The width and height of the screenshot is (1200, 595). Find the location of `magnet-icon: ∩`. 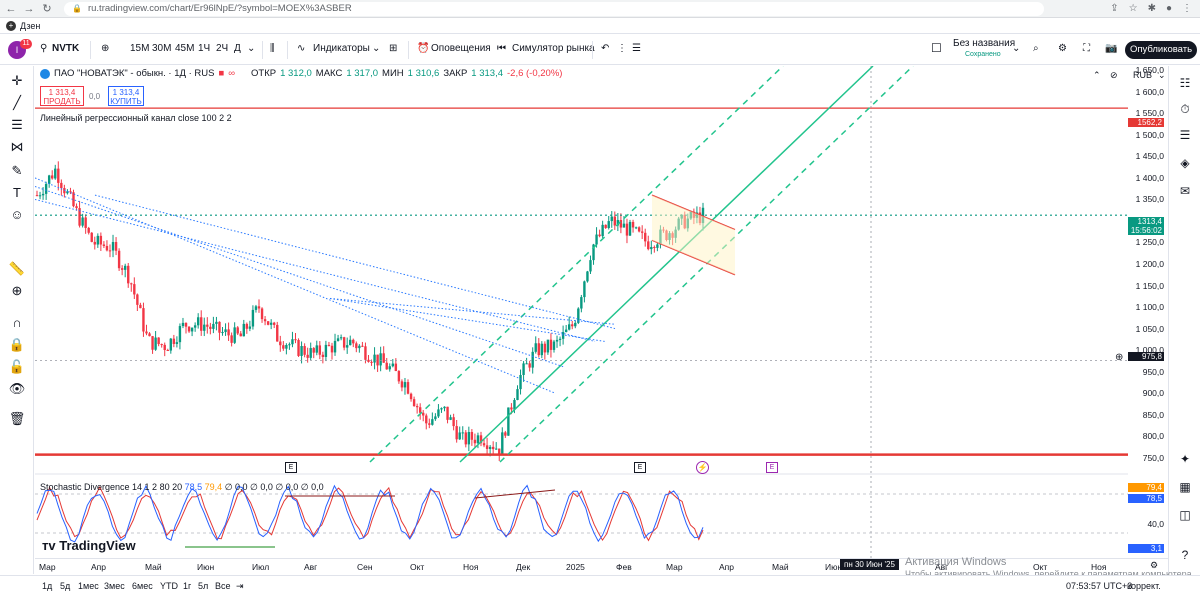

magnet-icon: ∩ is located at coordinates (17, 322).